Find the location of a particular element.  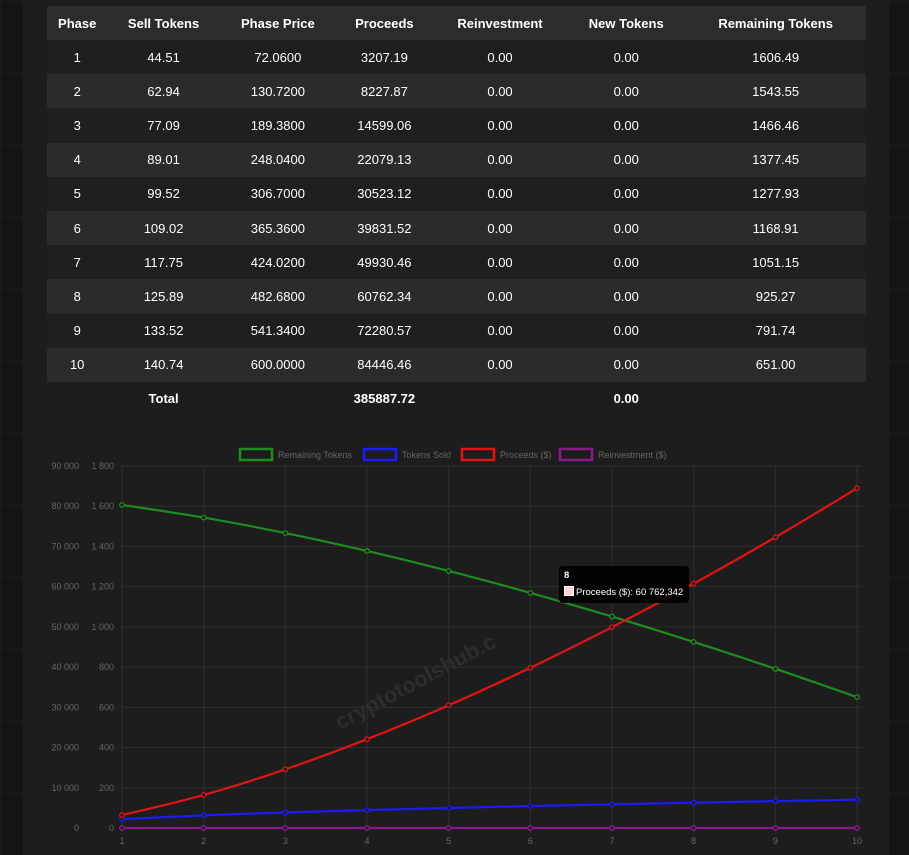

series-line-tokens-sold is located at coordinates (489, 809).